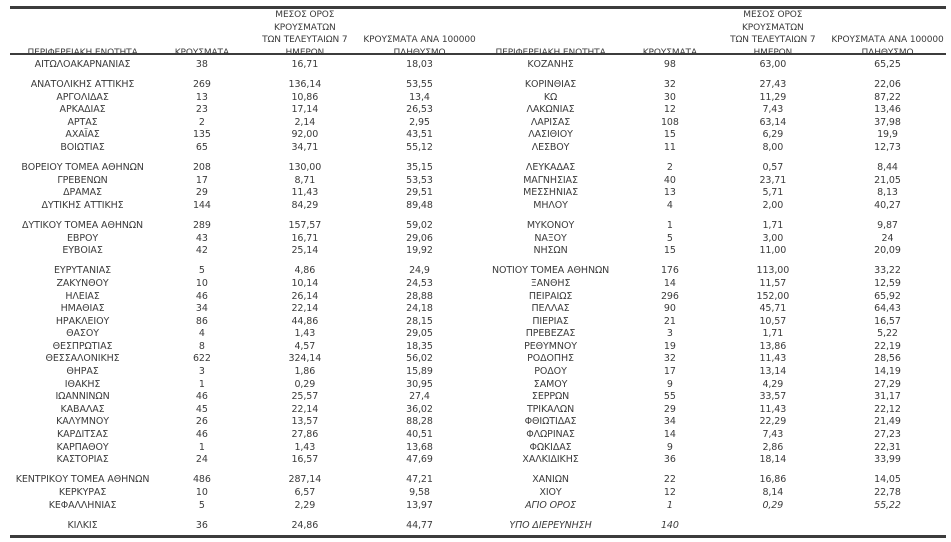 The image size is (951, 542). I want to click on cell-per100k: 13,4, so click(419, 97).